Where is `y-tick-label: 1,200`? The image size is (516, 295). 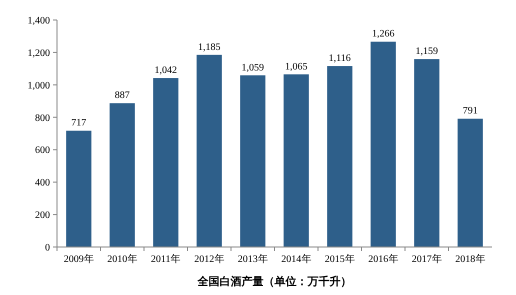
y-tick-label: 1,200 is located at coordinates (39, 53).